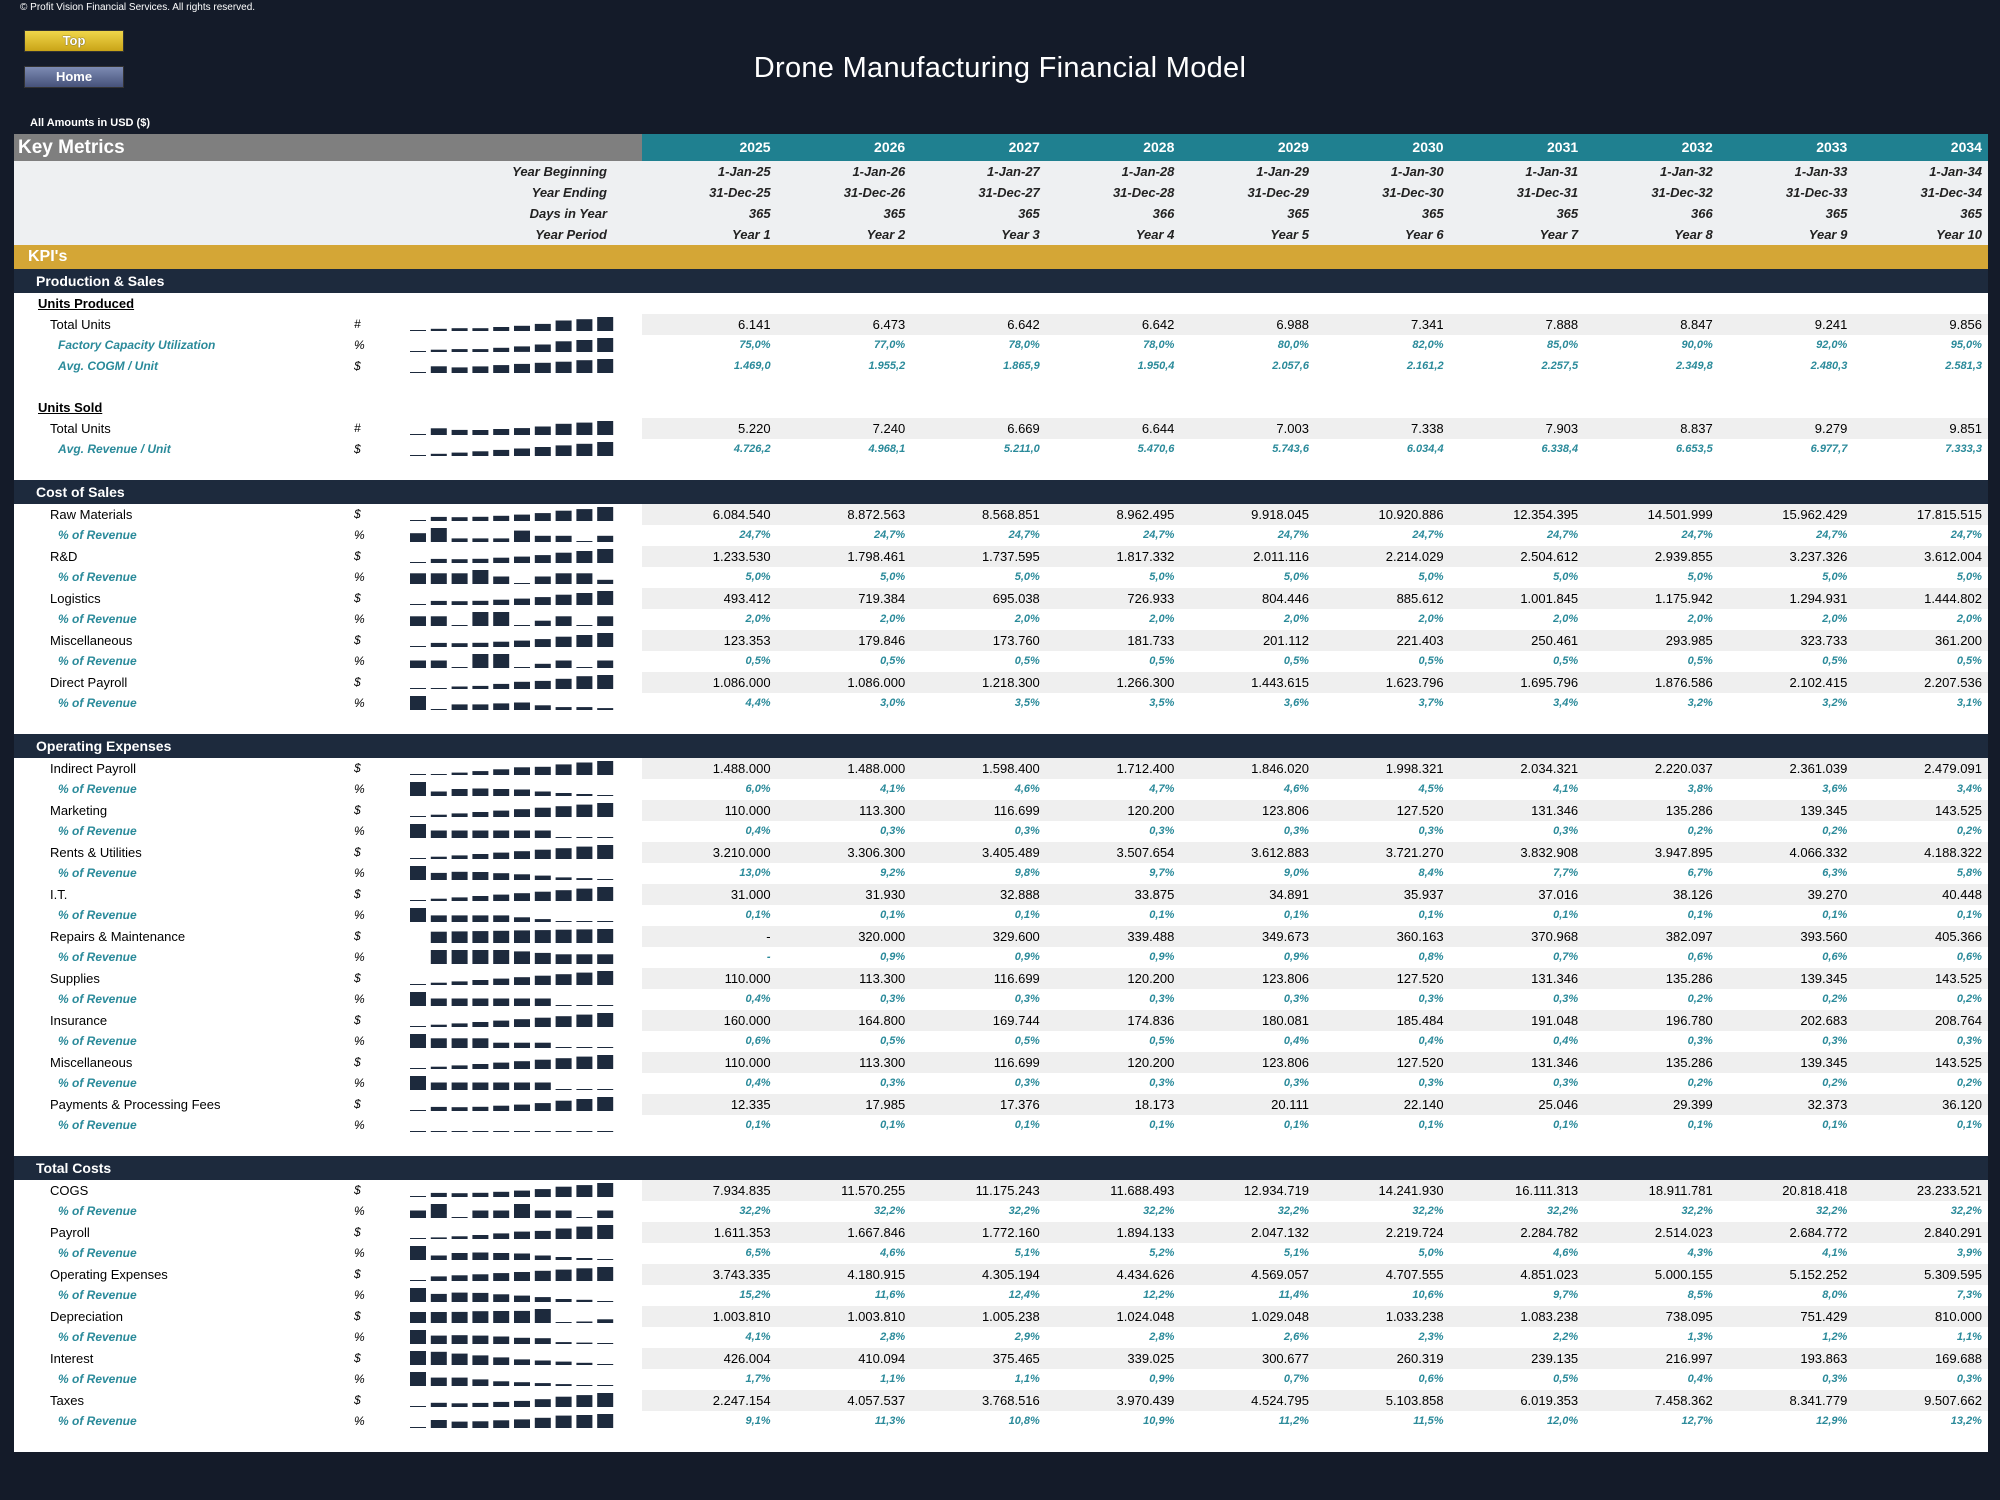  Describe the element at coordinates (1689, 1062) in the screenshot. I see `row-2-0-14-cell-8: 135.286` at that location.